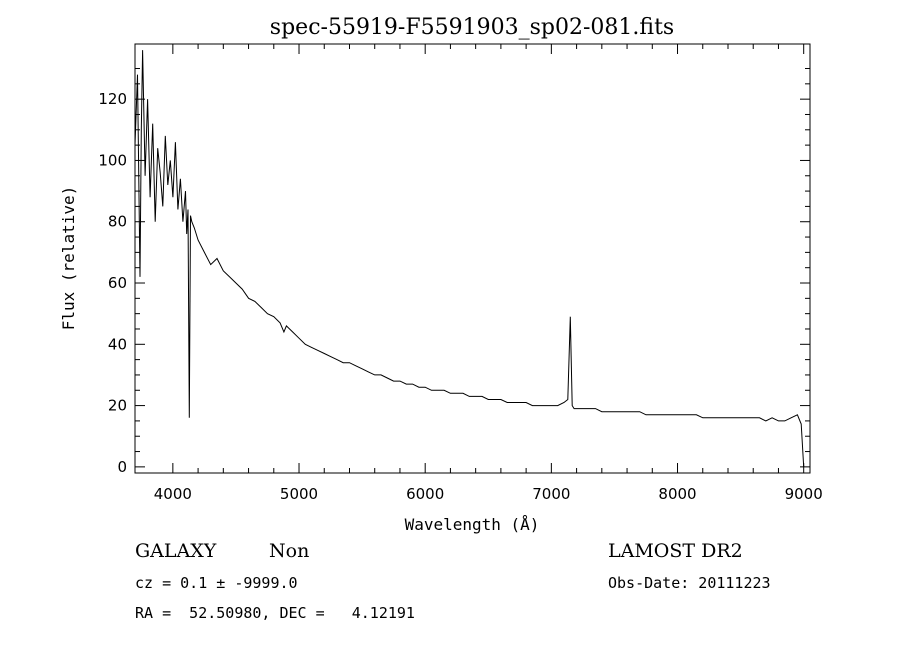  I want to click on y-axis-label: Flux (relative), so click(68, 258).